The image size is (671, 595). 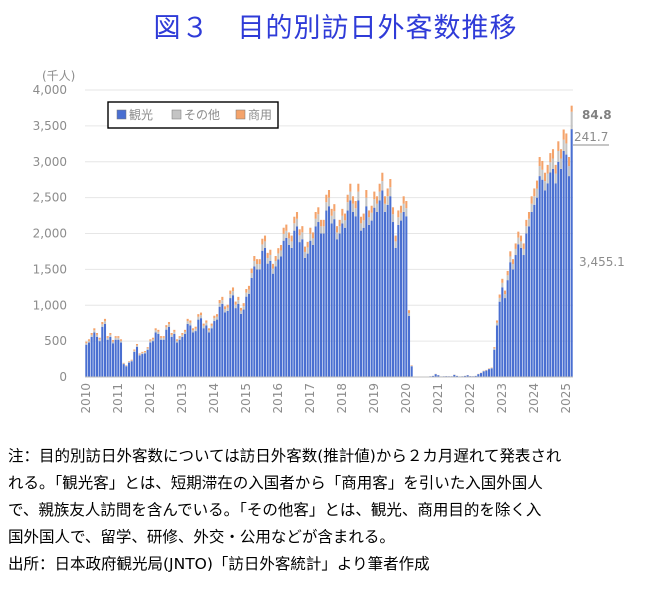 I want to click on source-line: 出所：日本政府観光局(JNTO)「訪日外客統計」より筆者作成, so click(x=219, y=564).